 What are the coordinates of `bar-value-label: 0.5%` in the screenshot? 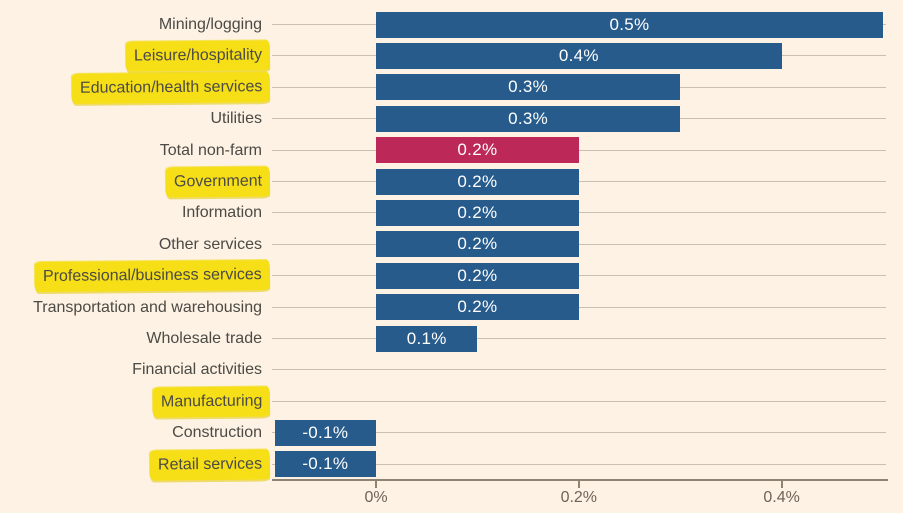 It's located at (629, 24).